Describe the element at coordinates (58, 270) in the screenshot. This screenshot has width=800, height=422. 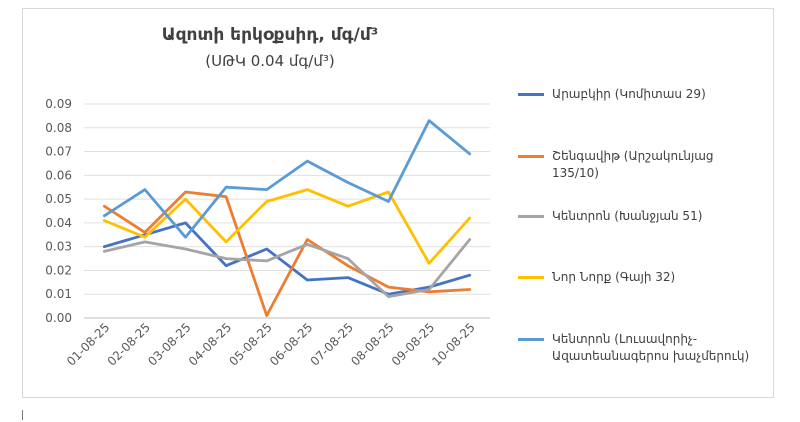
I see `y-tick-label: 0.02` at that location.